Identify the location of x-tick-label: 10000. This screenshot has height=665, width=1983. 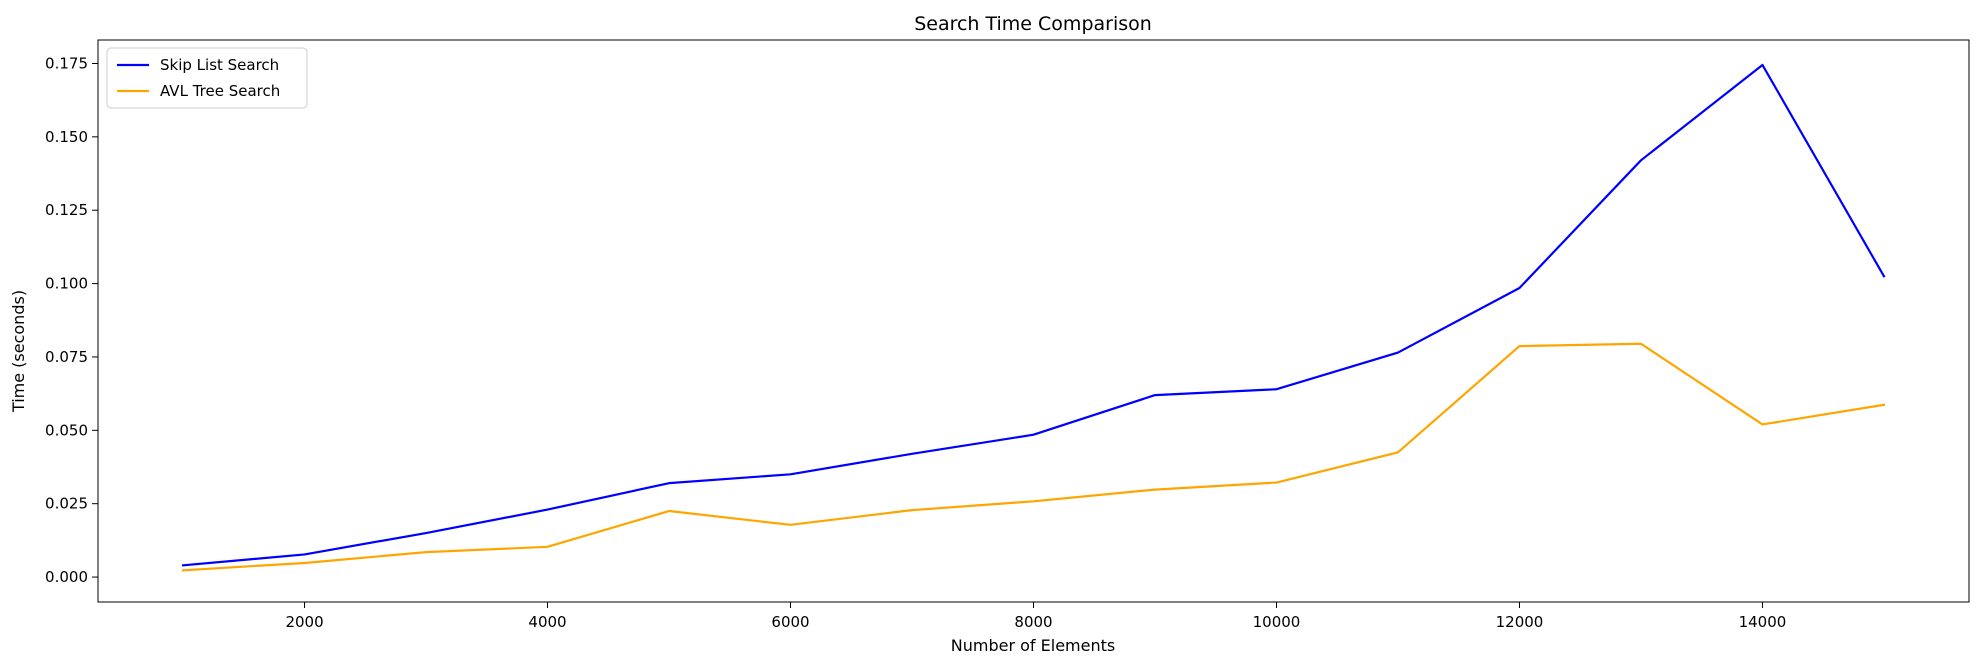
(1277, 622).